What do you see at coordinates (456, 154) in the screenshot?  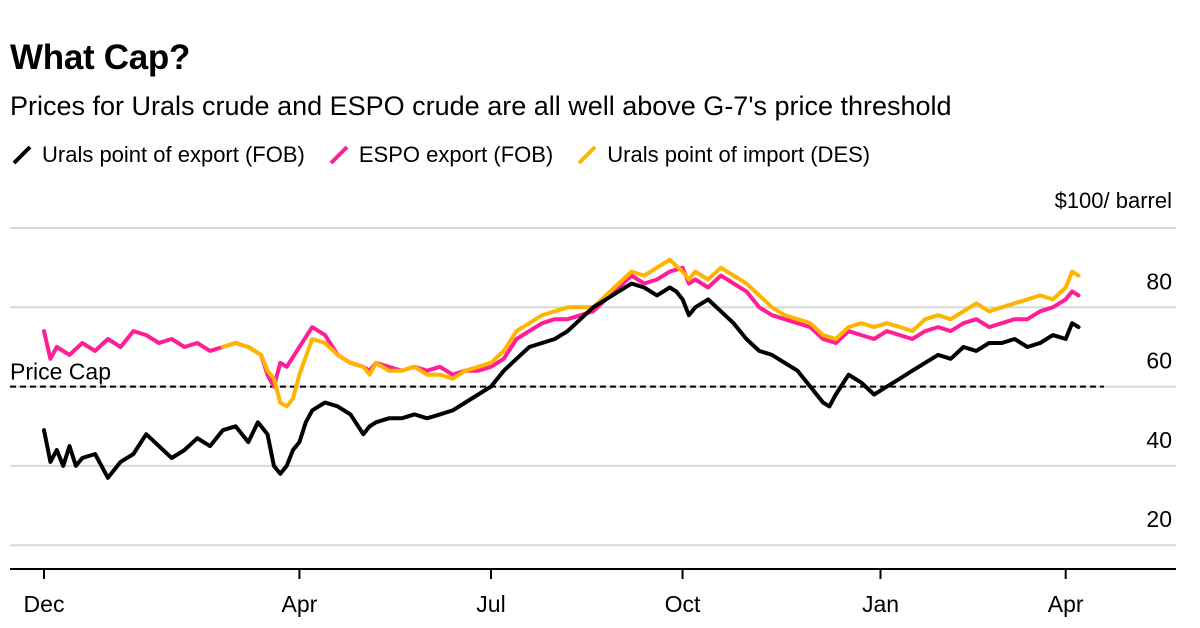 I see `legend-label-espo-export: ESPO export (FOB)` at bounding box center [456, 154].